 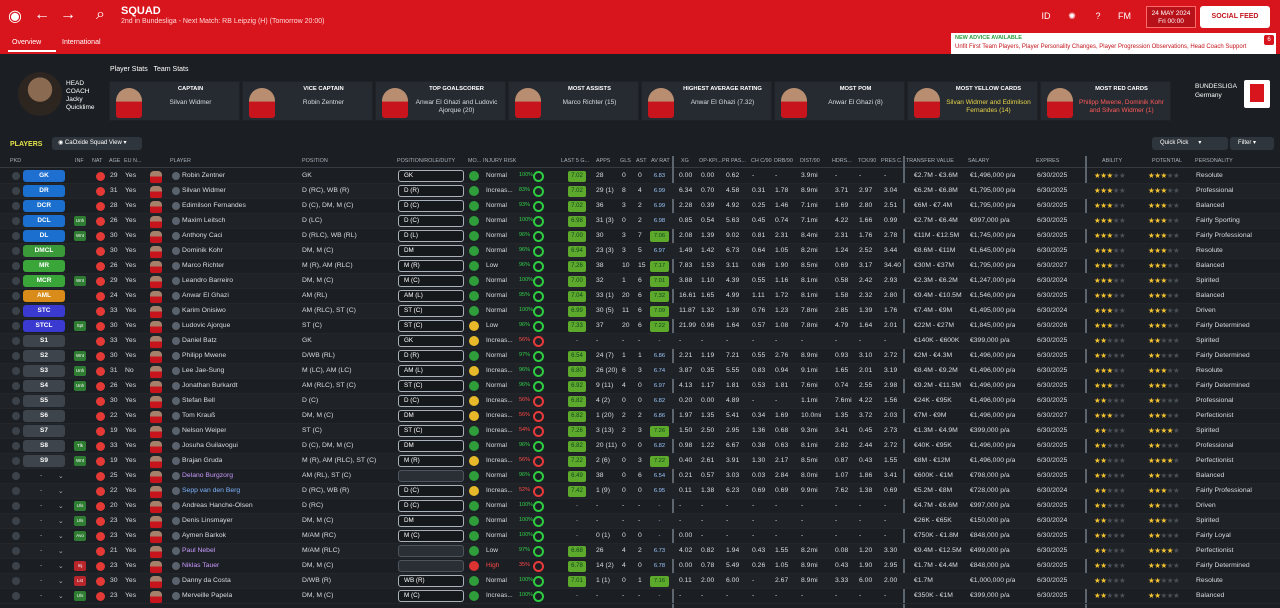 I want to click on card-value: Robin Zentner, so click(x=323, y=102).